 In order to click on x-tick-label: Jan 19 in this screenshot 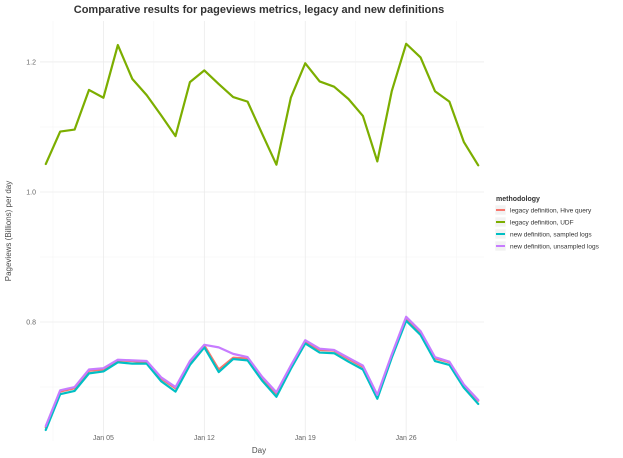, I will do `click(305, 438)`.